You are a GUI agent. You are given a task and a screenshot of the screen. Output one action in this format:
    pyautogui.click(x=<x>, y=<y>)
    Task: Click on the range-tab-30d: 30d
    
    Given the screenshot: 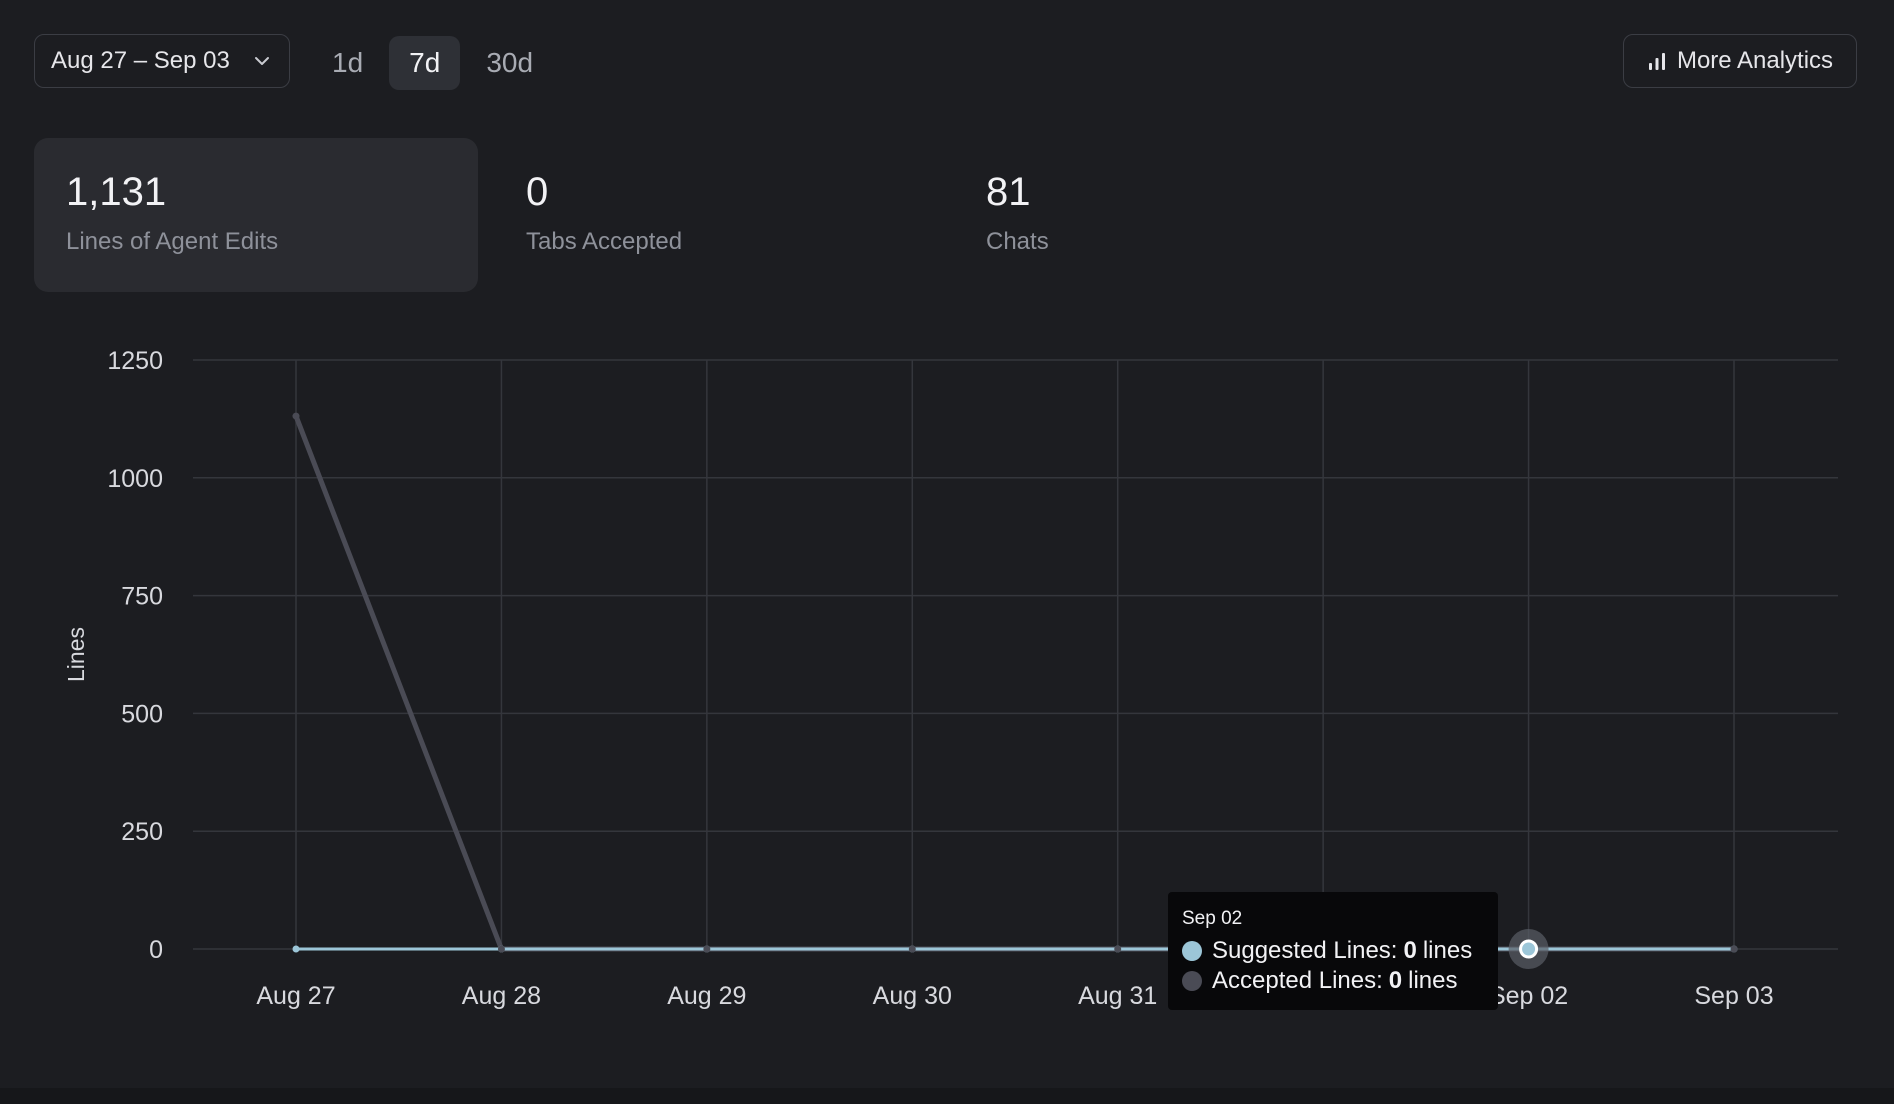 What is the action you would take?
    pyautogui.click(x=510, y=62)
    